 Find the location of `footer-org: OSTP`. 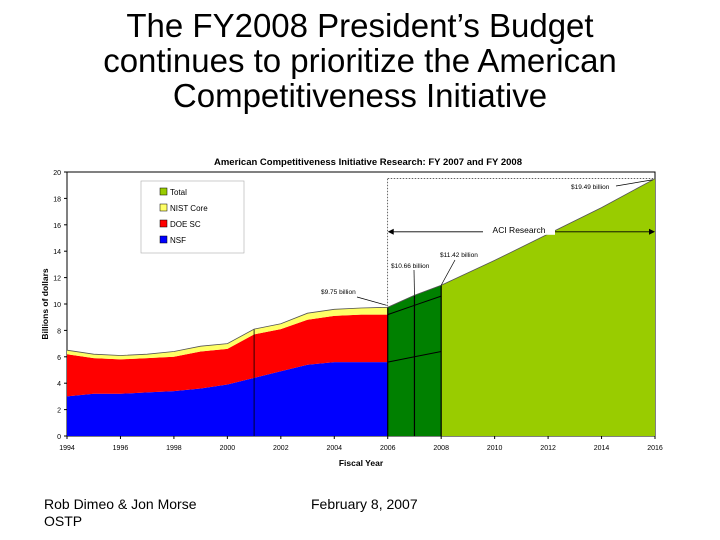

footer-org: OSTP is located at coordinates (63, 521).